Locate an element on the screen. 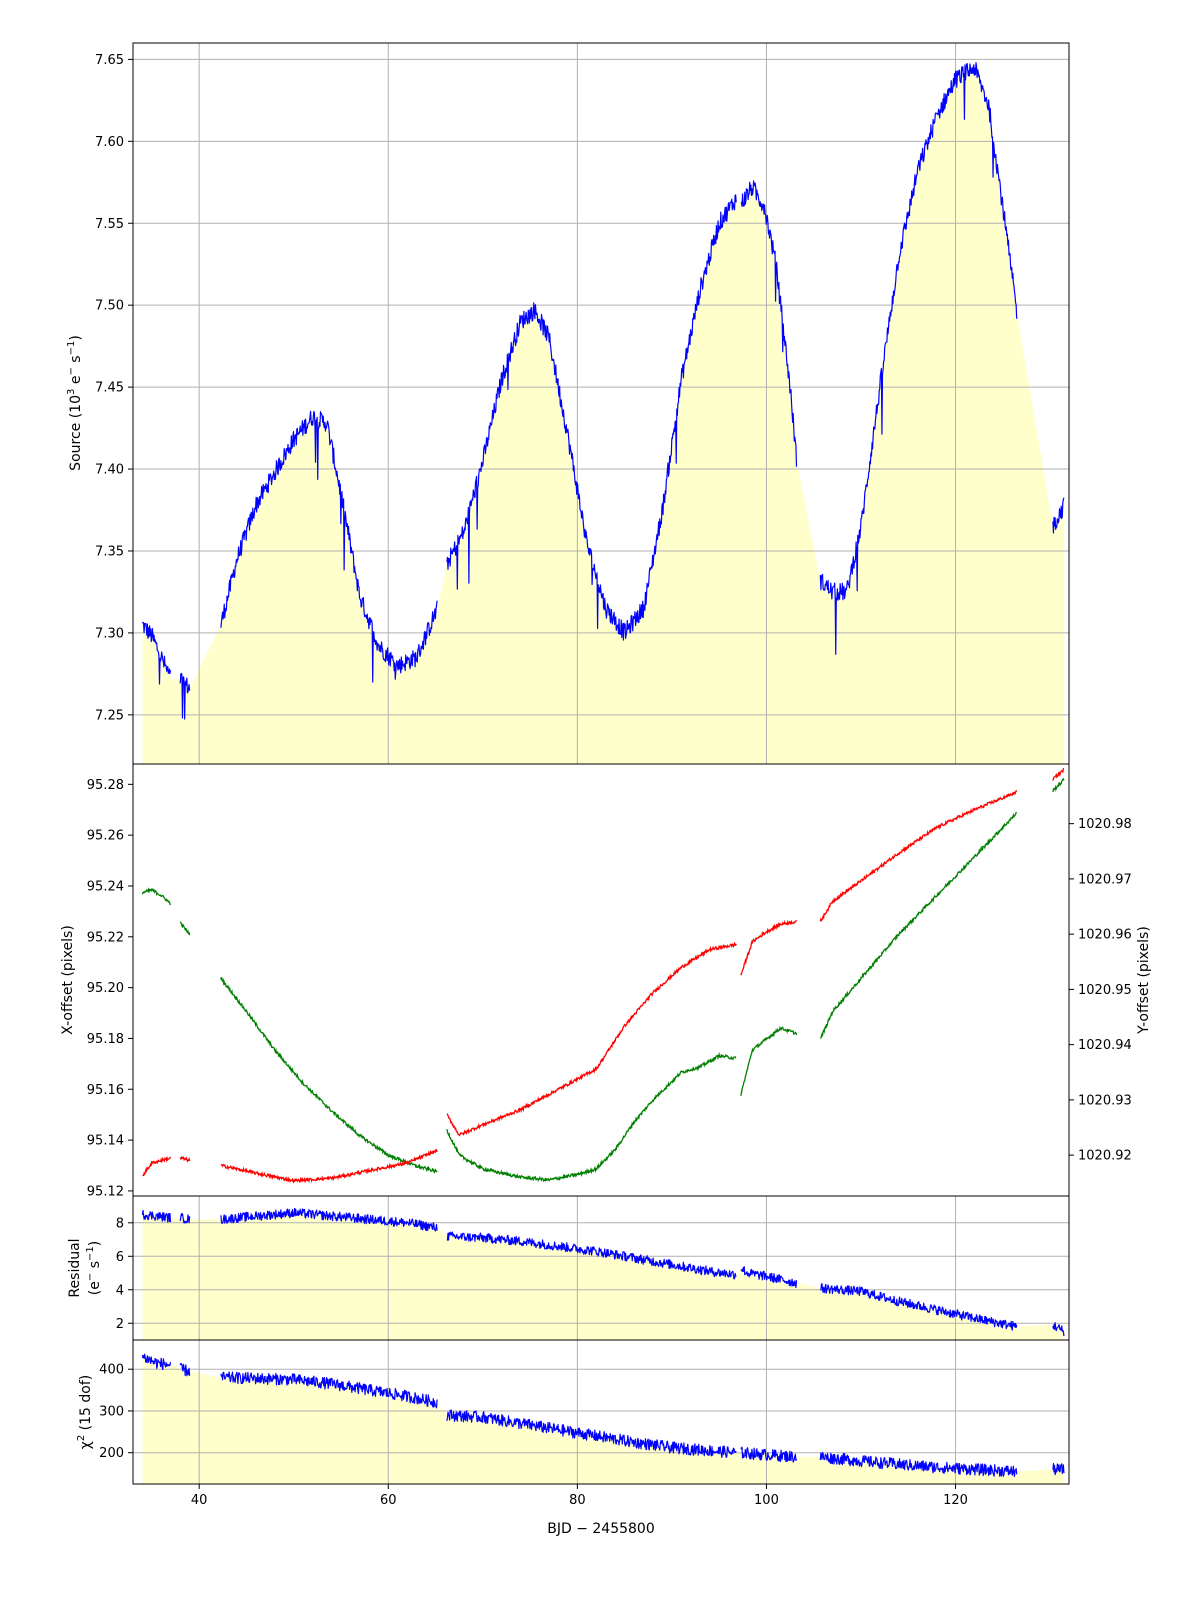 This screenshot has width=1200, height=1600. chi2-grid-layer is located at coordinates (601, 1412).